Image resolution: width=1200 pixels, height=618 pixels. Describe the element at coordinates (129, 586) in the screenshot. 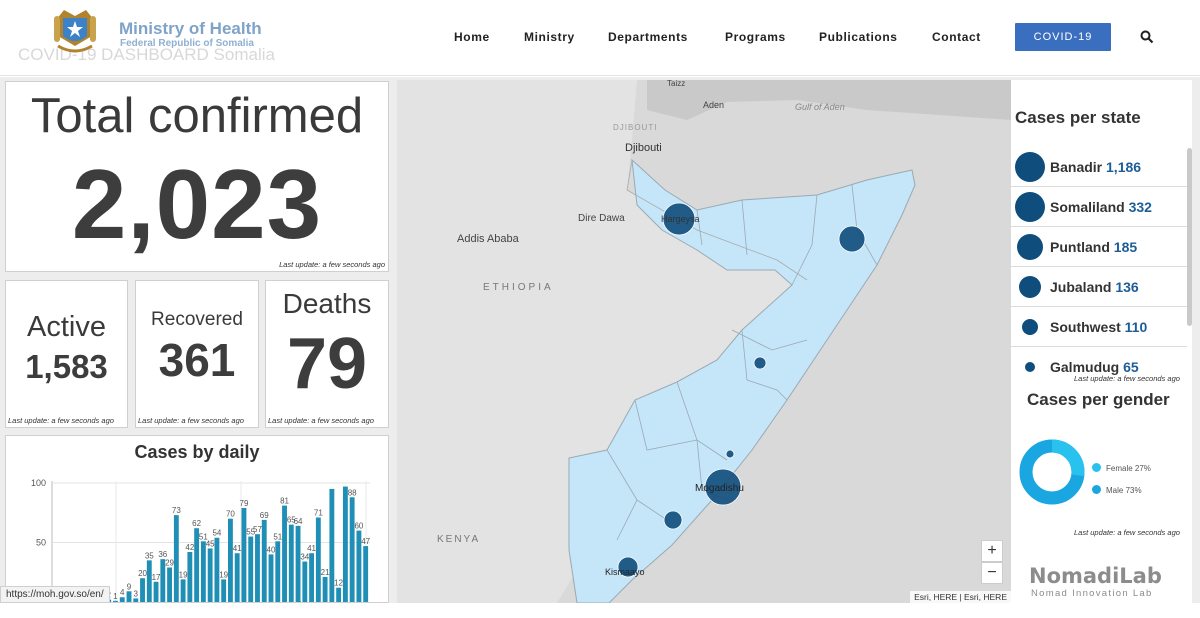

I see `bar-data-label: 9` at that location.